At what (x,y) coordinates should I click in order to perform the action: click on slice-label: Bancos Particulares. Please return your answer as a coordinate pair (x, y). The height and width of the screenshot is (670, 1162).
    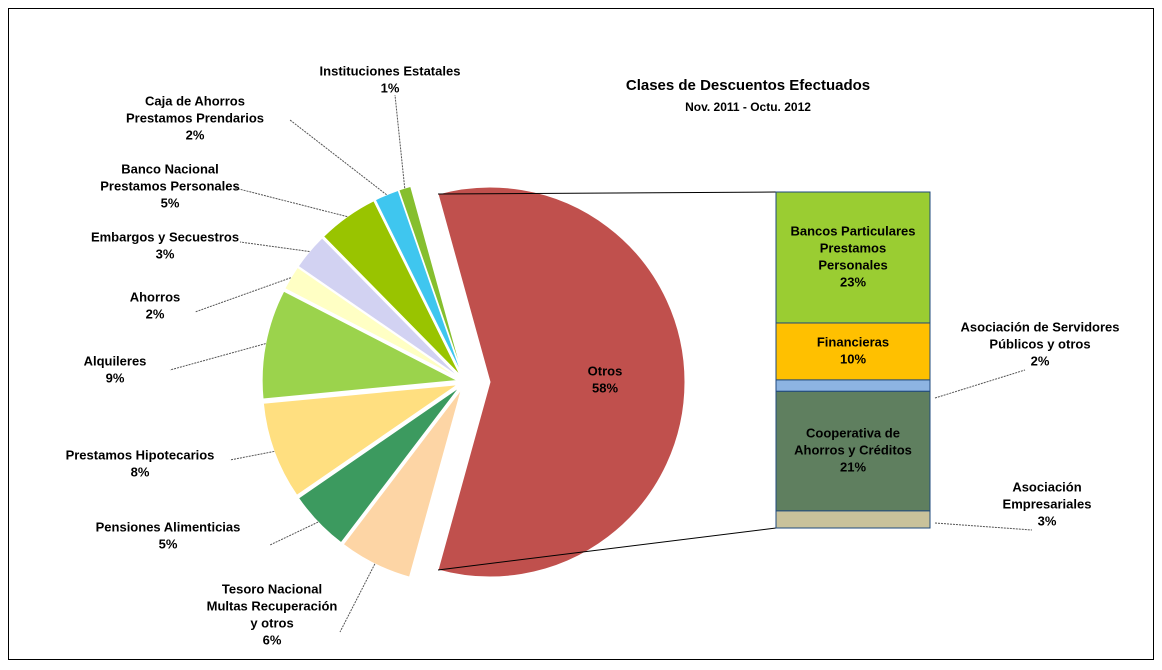
    Looking at the image, I should click on (852, 230).